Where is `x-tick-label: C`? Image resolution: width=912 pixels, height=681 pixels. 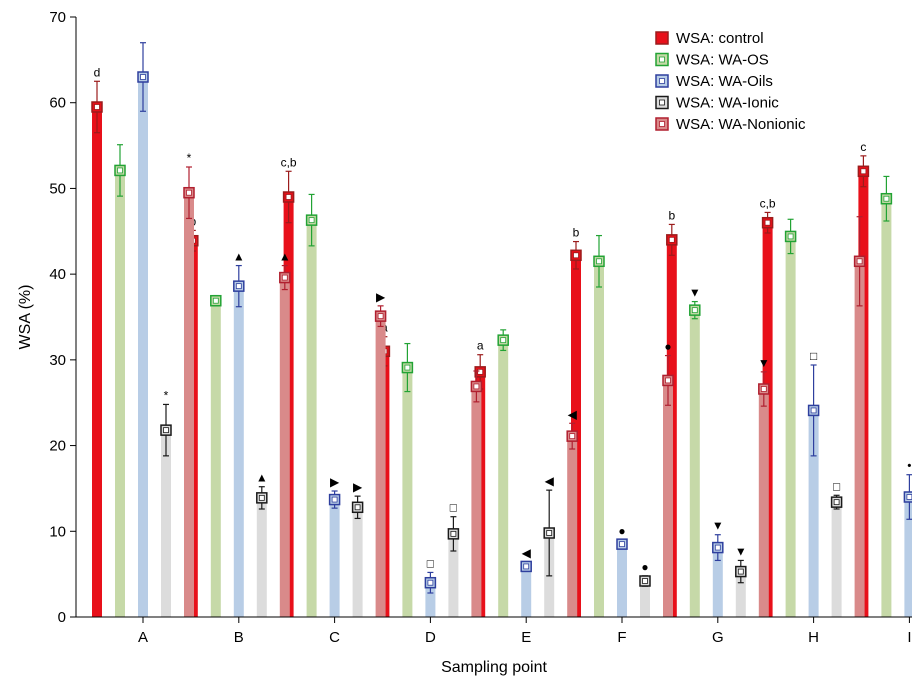
x-tick-label: C is located at coordinates (334, 637).